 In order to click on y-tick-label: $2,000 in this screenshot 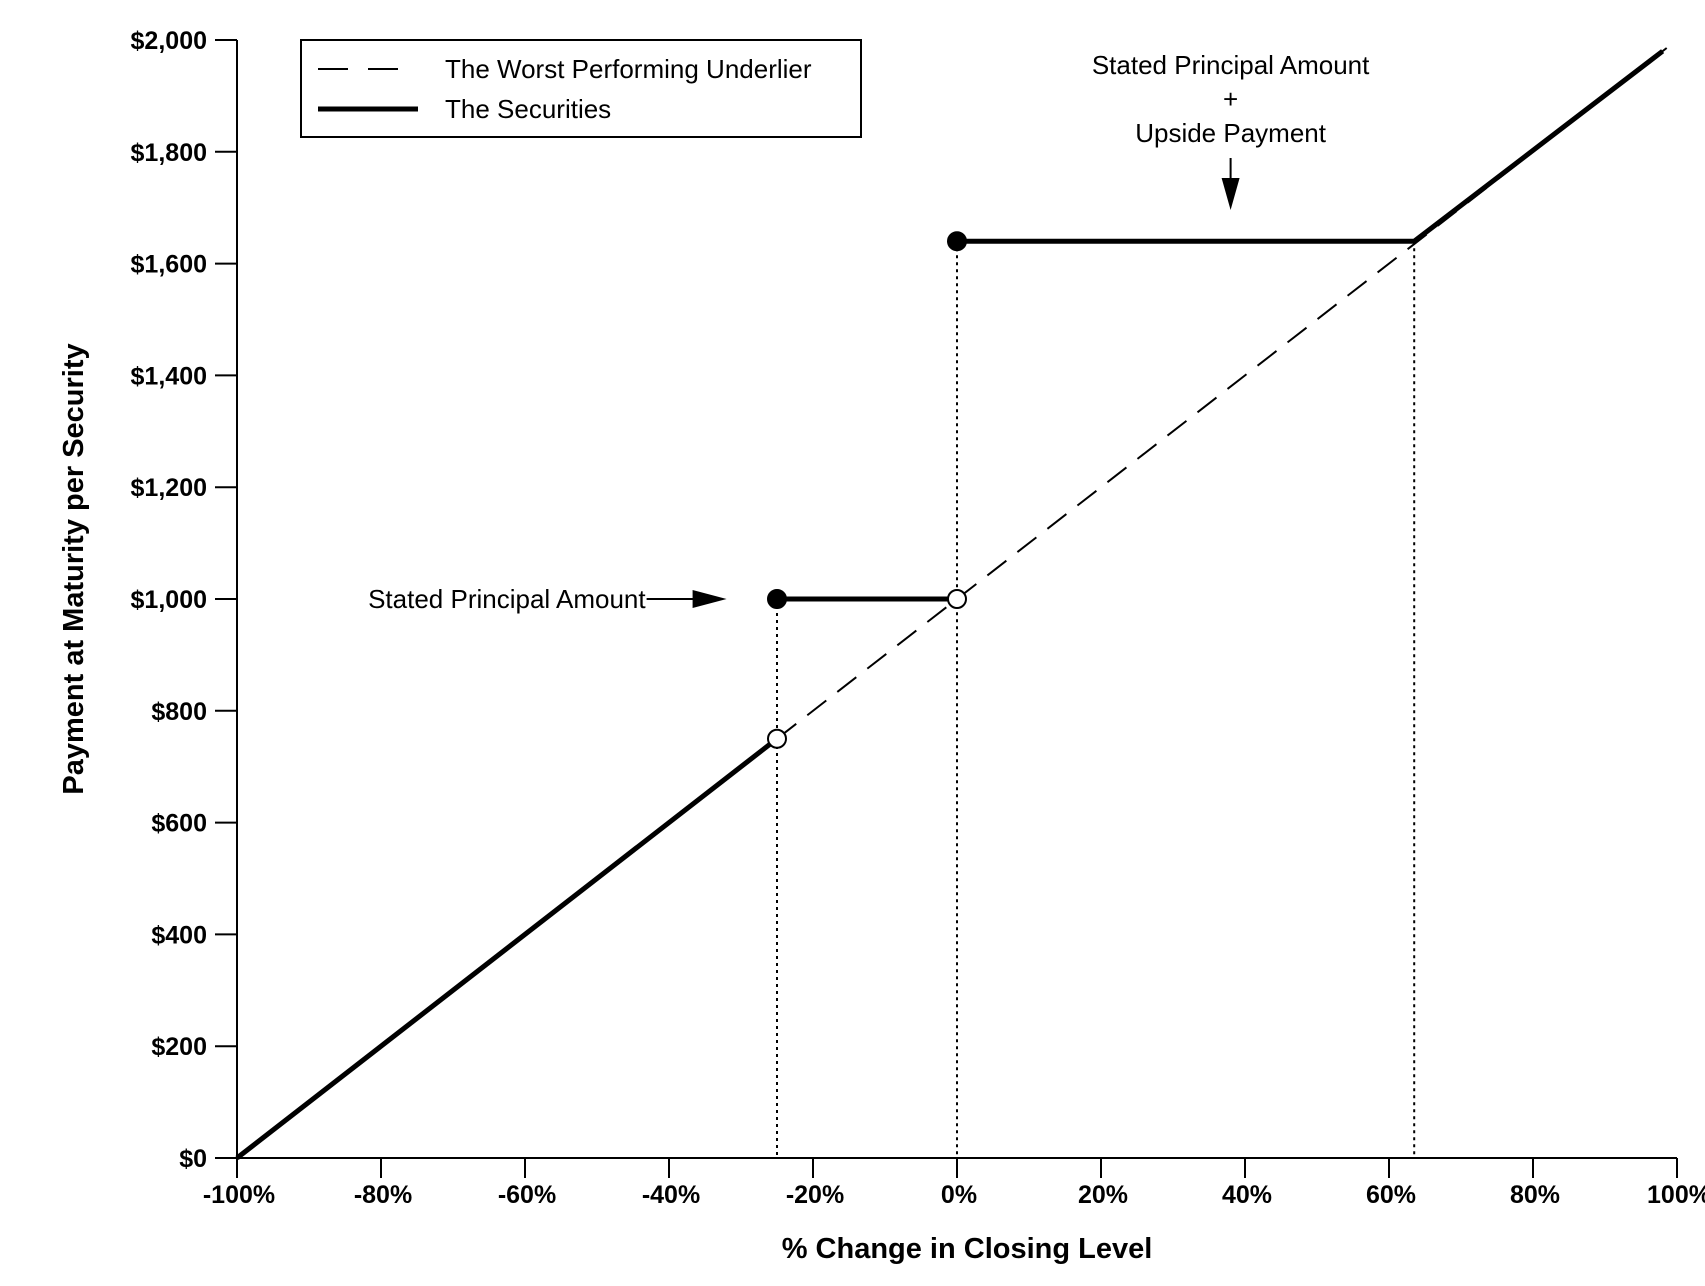, I will do `click(169, 41)`.